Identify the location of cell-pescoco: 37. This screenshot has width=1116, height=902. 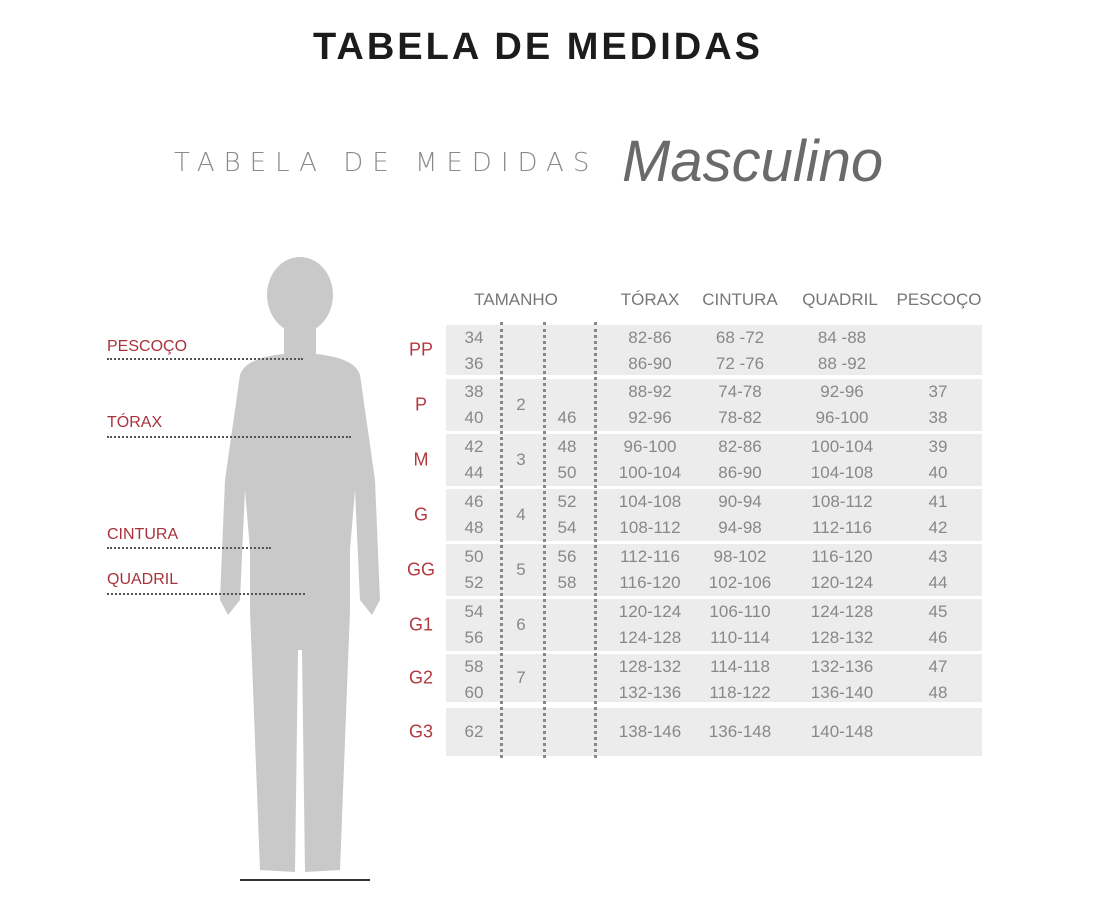
(938, 391).